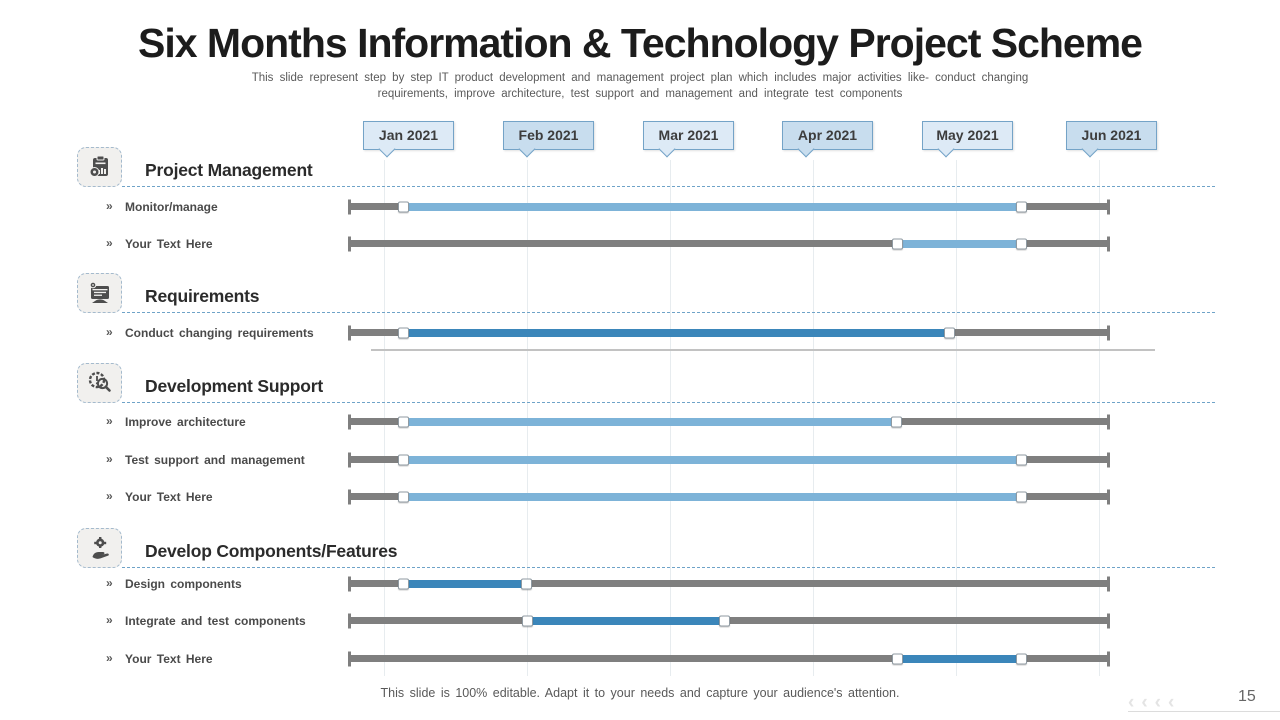 This screenshot has height=720, width=1280. I want to click on section-title: Develop Components/Features, so click(271, 551).